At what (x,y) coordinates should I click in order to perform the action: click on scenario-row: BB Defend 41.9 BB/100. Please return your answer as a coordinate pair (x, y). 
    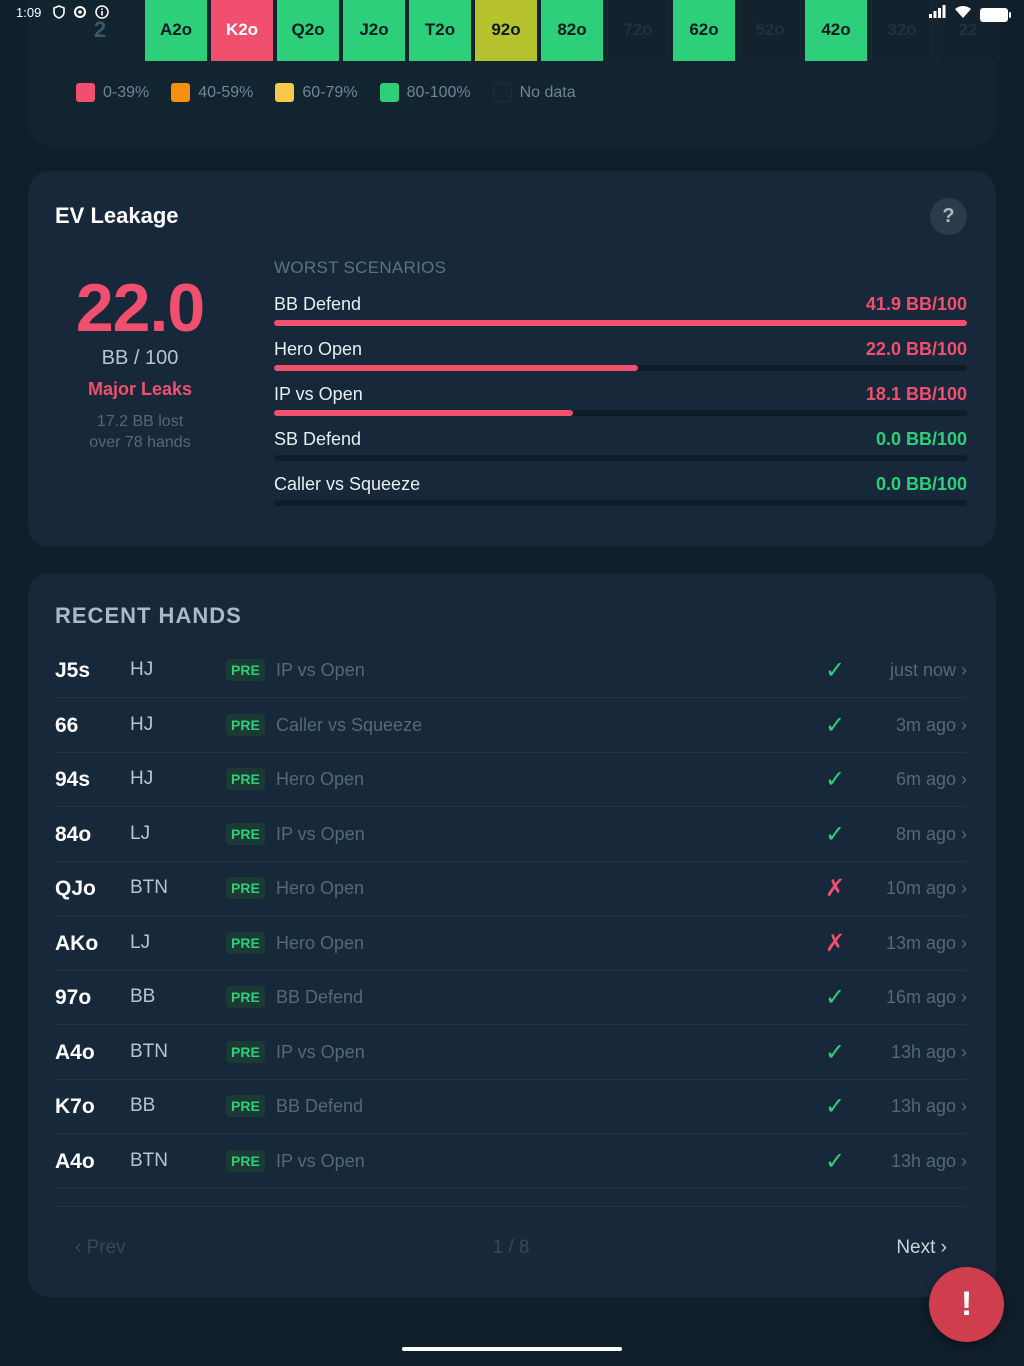
    Looking at the image, I should click on (620, 316).